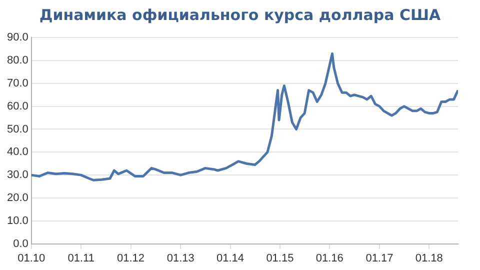 The width and height of the screenshot is (480, 270). What do you see at coordinates (17, 152) in the screenshot?
I see `y-tick-label: 40.0` at bounding box center [17, 152].